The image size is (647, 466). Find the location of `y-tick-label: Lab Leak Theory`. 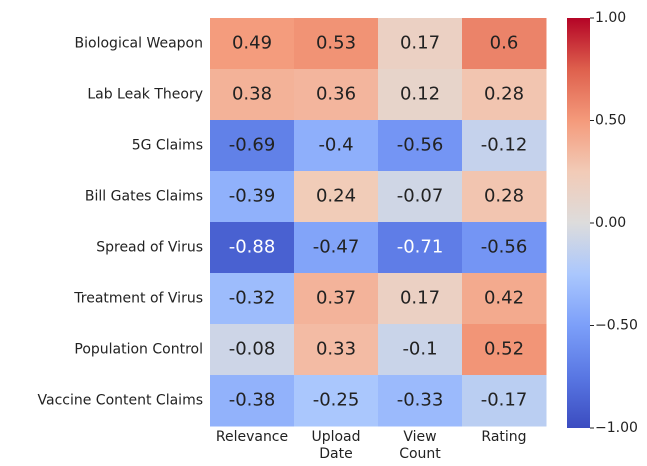

y-tick-label: Lab Leak Theory is located at coordinates (145, 95).